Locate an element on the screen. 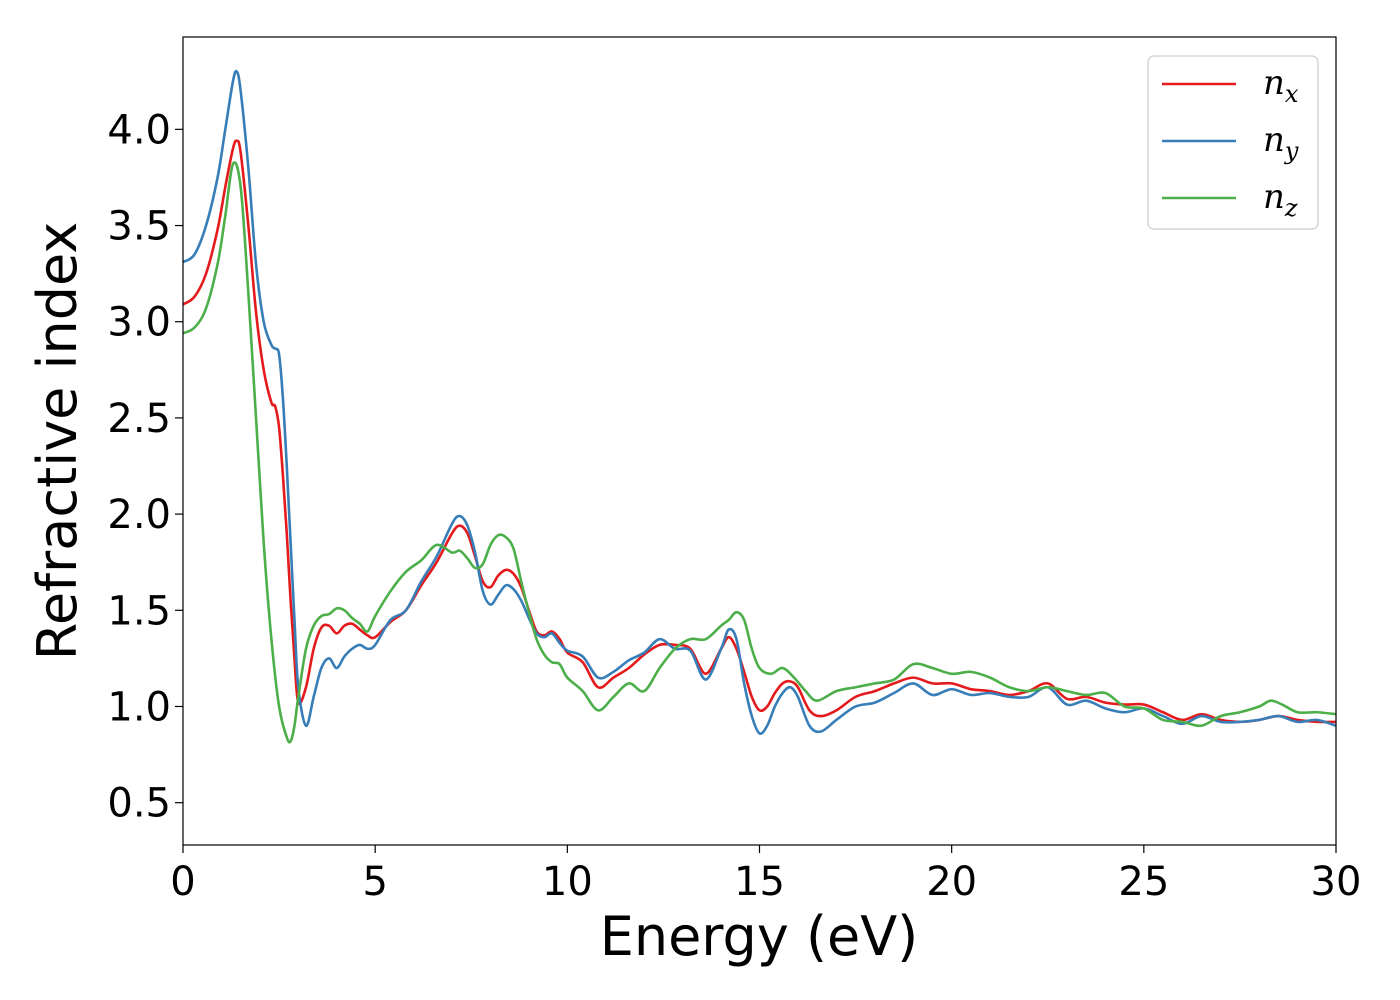 This screenshot has width=1400, height=1000. y-tick-label: 3.0 is located at coordinates (139, 323).